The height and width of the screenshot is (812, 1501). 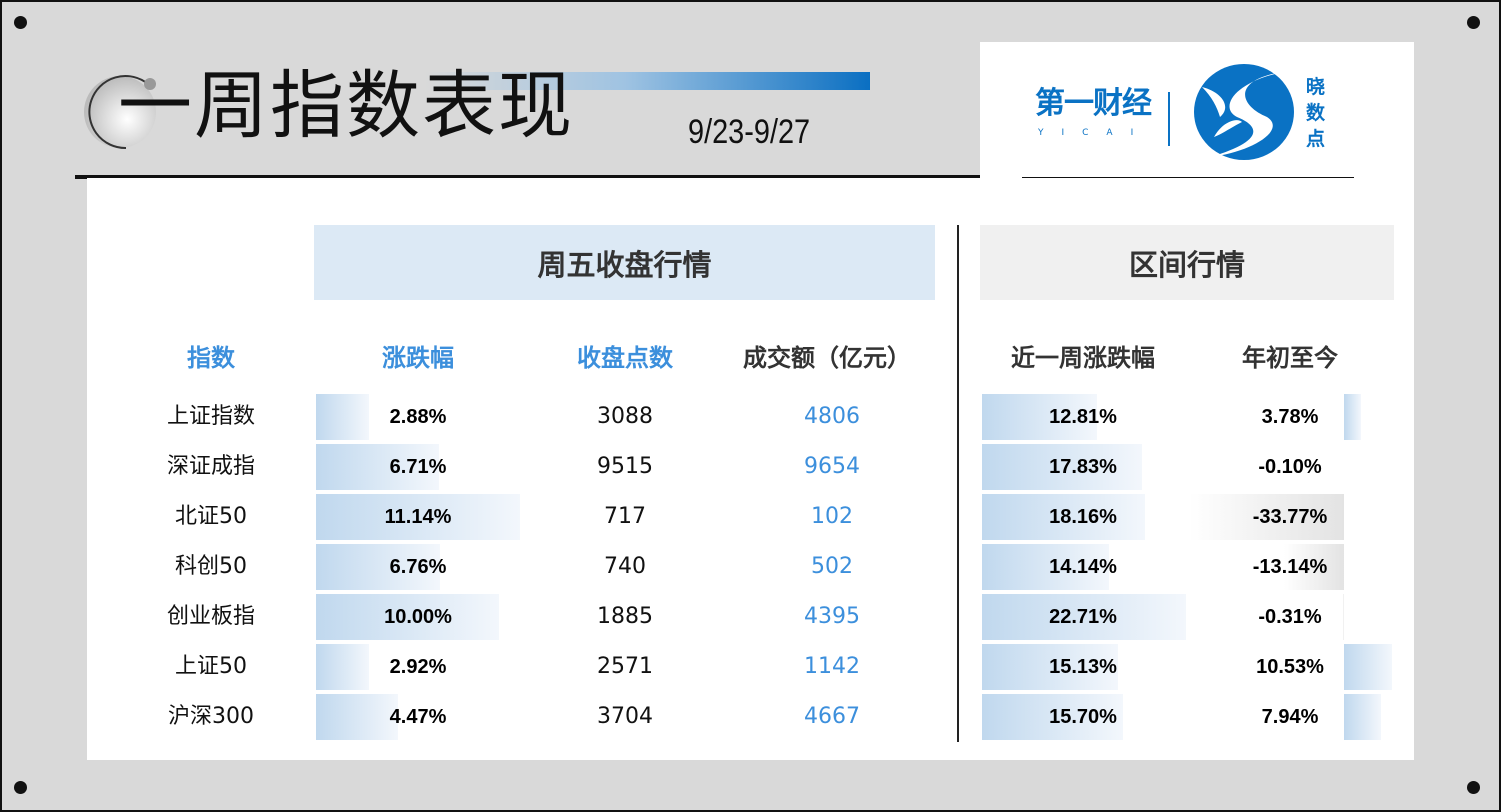 What do you see at coordinates (749, 132) in the screenshot?
I see `date-range: 9/23-9/27` at bounding box center [749, 132].